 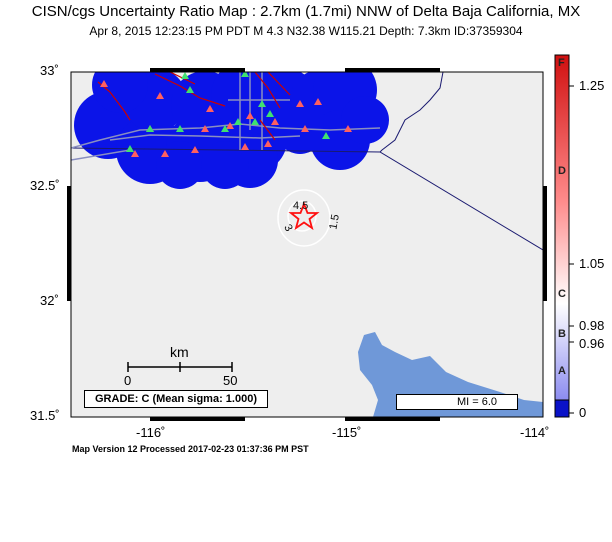 What do you see at coordinates (583, 412) in the screenshot?
I see `colorbar-value: 0` at bounding box center [583, 412].